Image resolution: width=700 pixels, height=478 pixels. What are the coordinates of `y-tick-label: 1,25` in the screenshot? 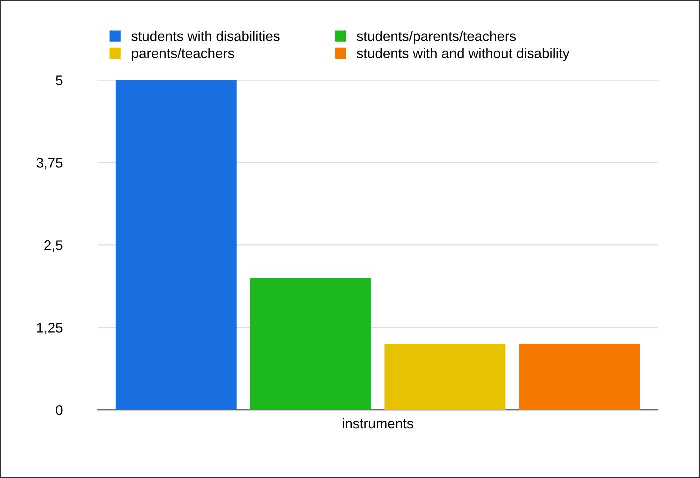 It's located at (50, 328).